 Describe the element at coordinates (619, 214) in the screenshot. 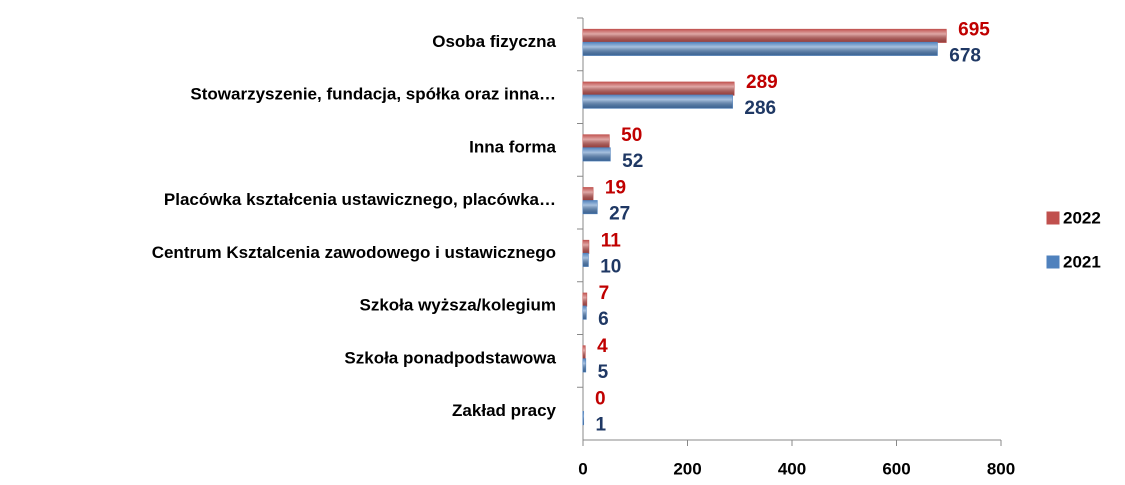

I see `data-label: 27` at that location.